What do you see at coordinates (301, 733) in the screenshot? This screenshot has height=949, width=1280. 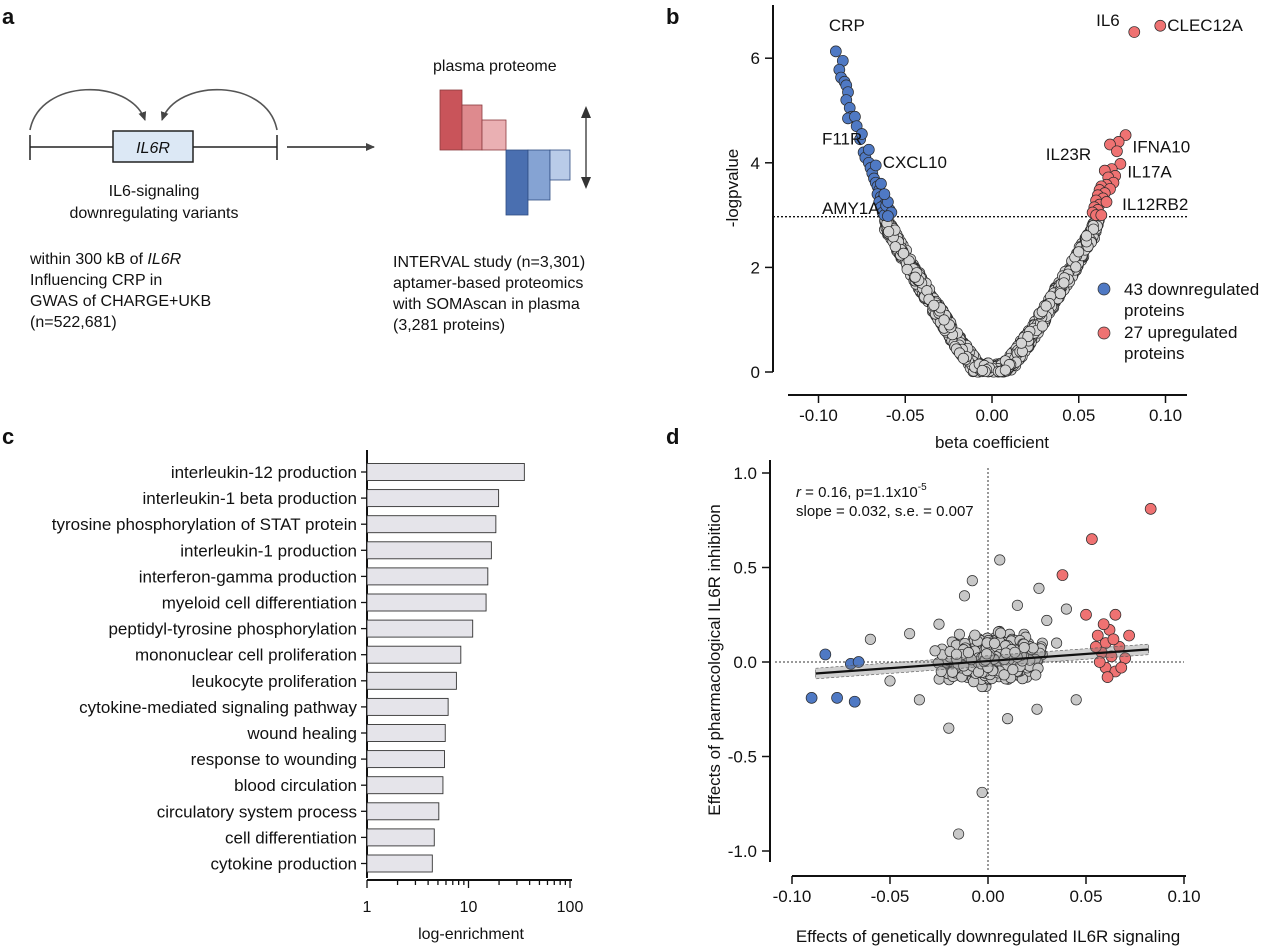 I see `c-category-label: wound healing` at bounding box center [301, 733].